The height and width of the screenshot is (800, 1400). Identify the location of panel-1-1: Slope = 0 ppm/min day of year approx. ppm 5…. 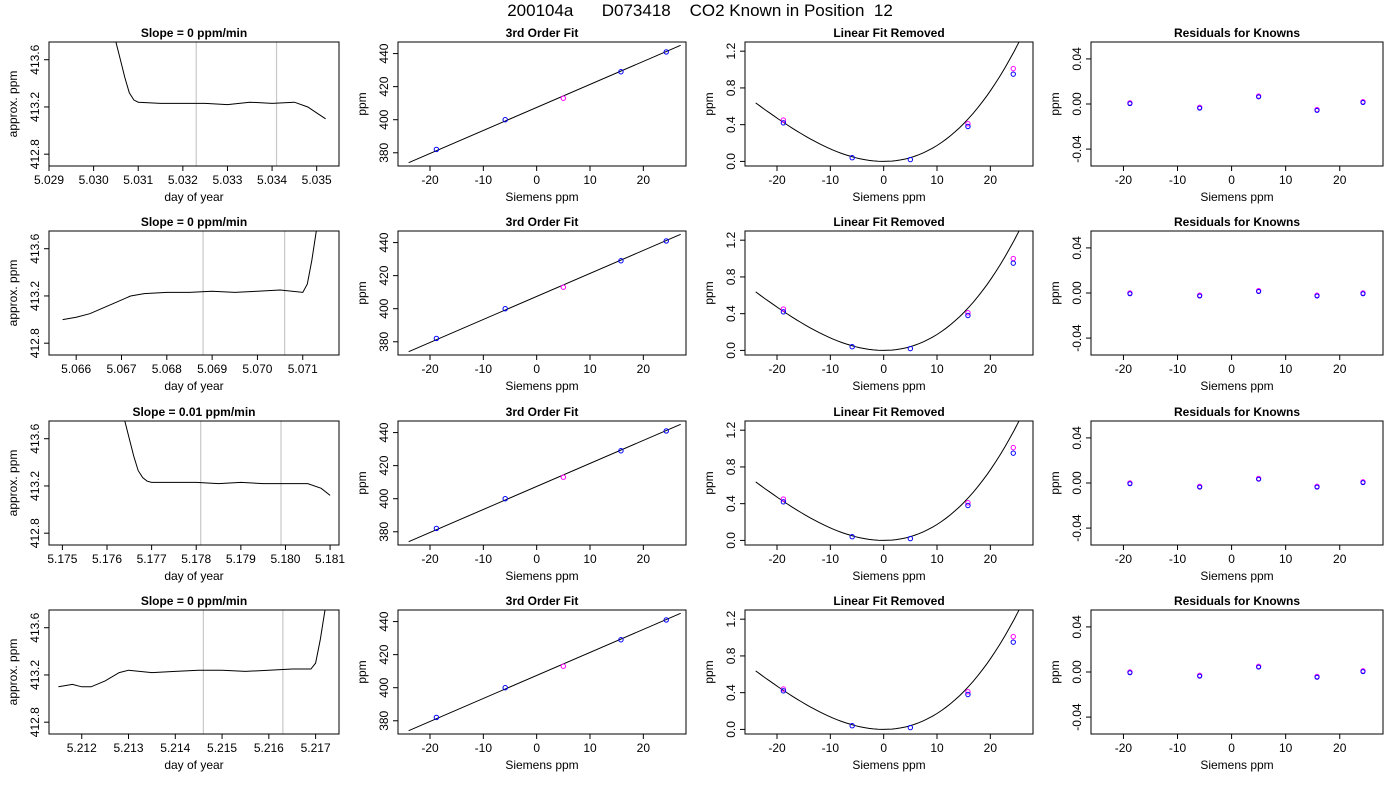
(173, 115).